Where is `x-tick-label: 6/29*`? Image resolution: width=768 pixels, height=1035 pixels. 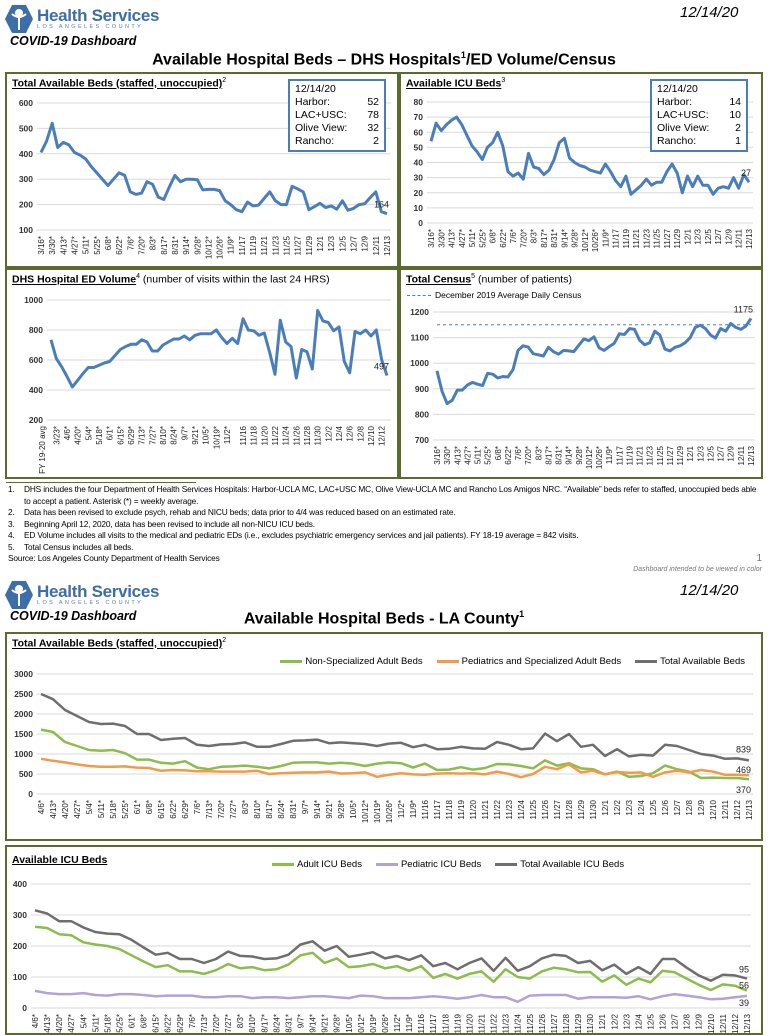 x-tick-label: 6/29* is located at coordinates (180, 1023).